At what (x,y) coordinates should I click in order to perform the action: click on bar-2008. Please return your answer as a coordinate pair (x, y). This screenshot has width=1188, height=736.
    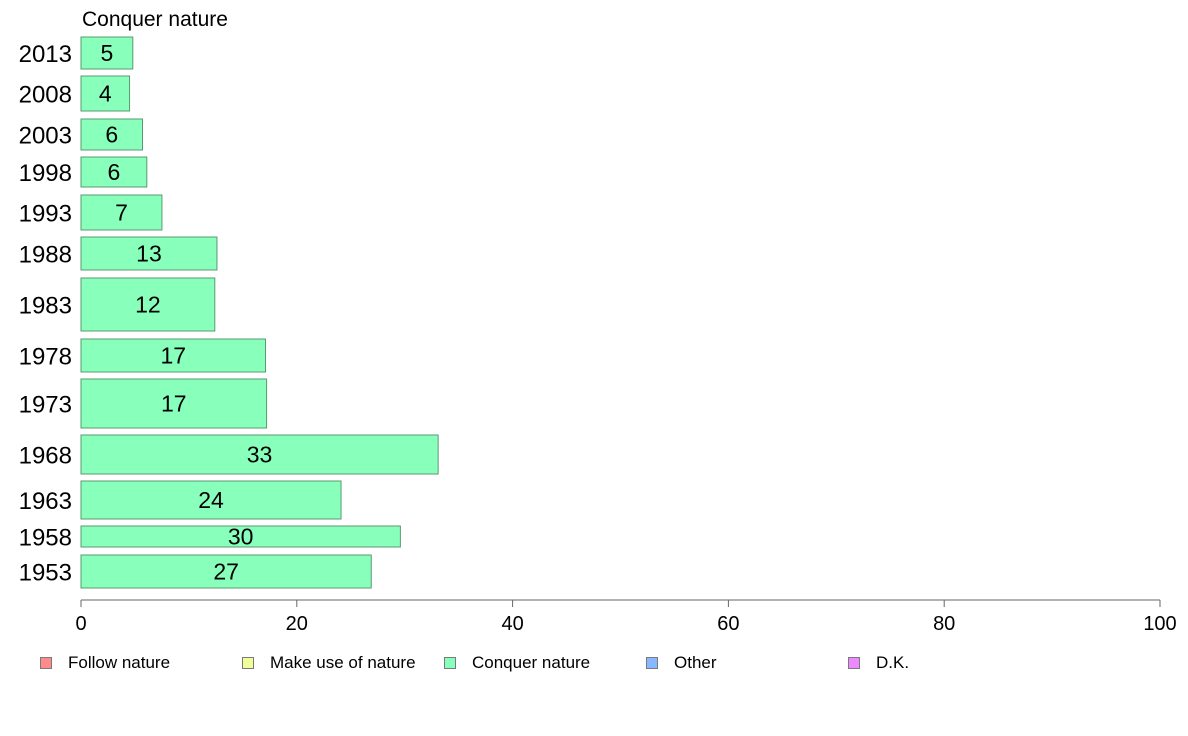
    Looking at the image, I should click on (105, 93).